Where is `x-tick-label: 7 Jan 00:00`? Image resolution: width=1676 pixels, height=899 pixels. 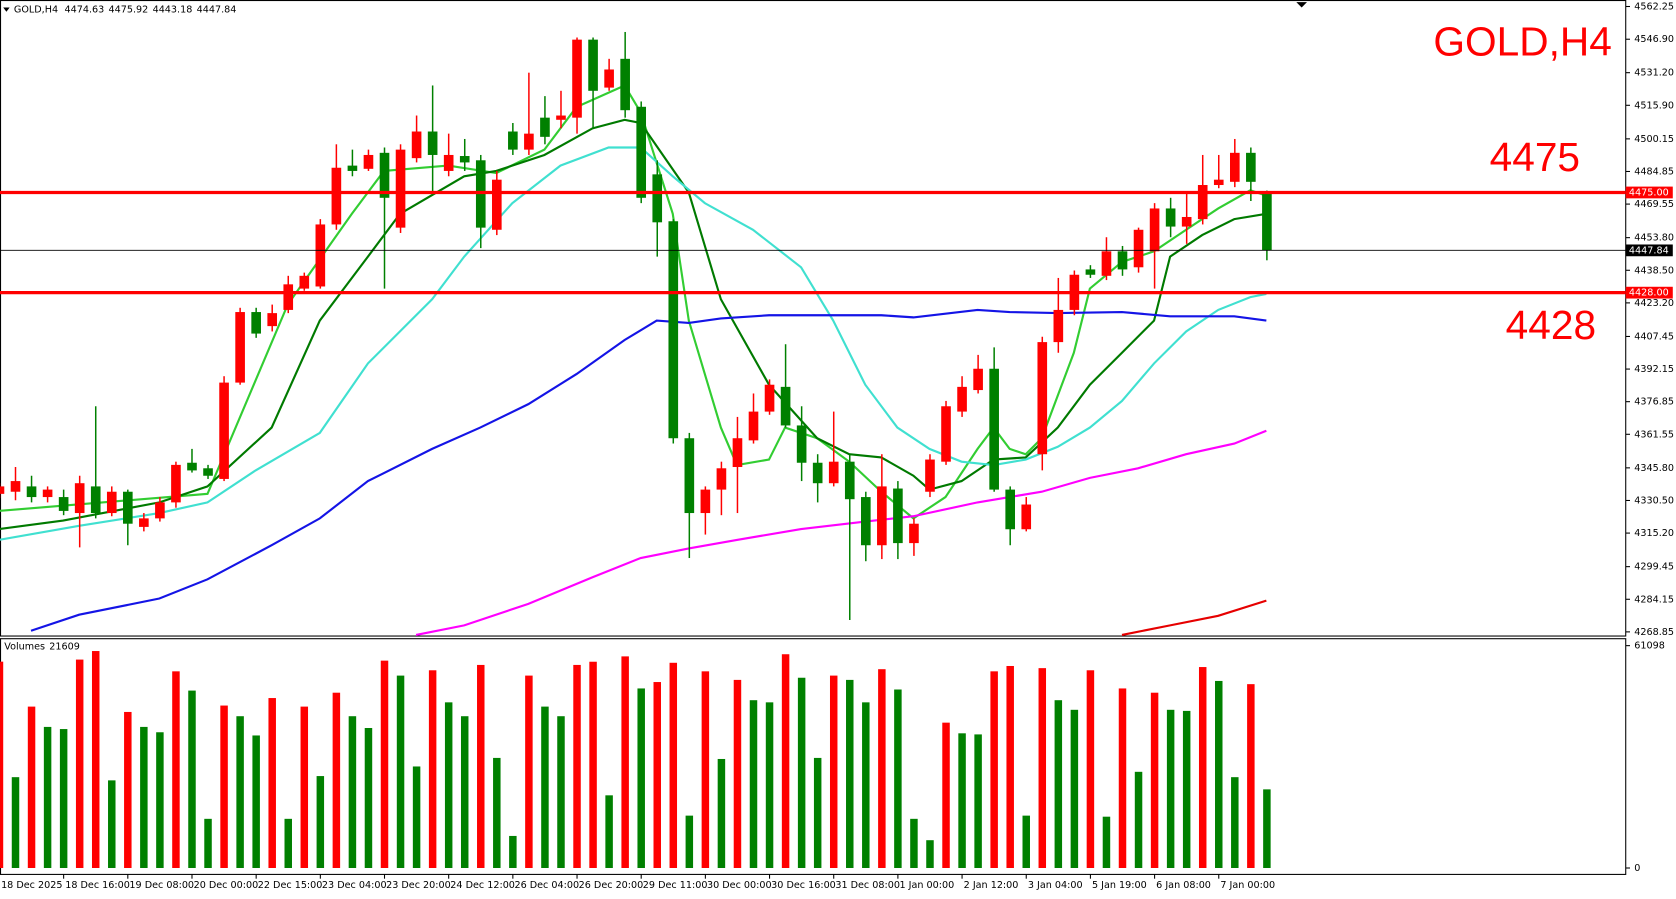
x-tick-label: 7 Jan 00:00 is located at coordinates (1247, 885).